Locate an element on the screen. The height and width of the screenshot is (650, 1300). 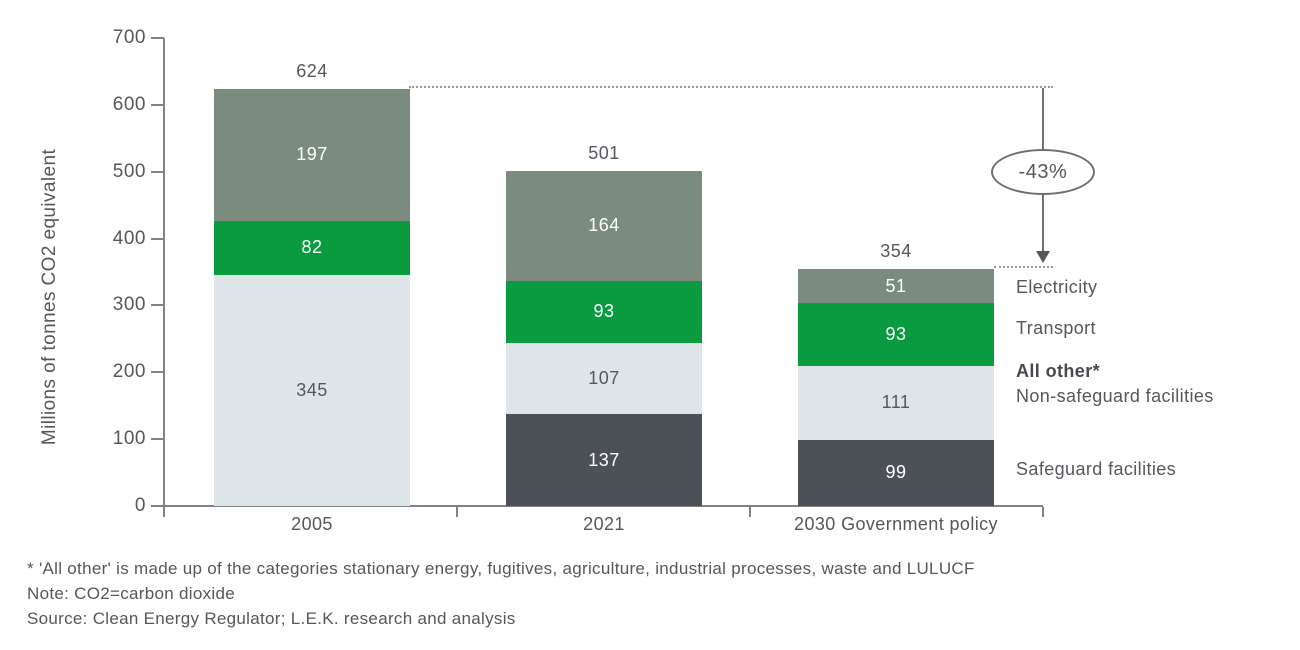
reference-dotted-line-bottom is located at coordinates (1023, 267).